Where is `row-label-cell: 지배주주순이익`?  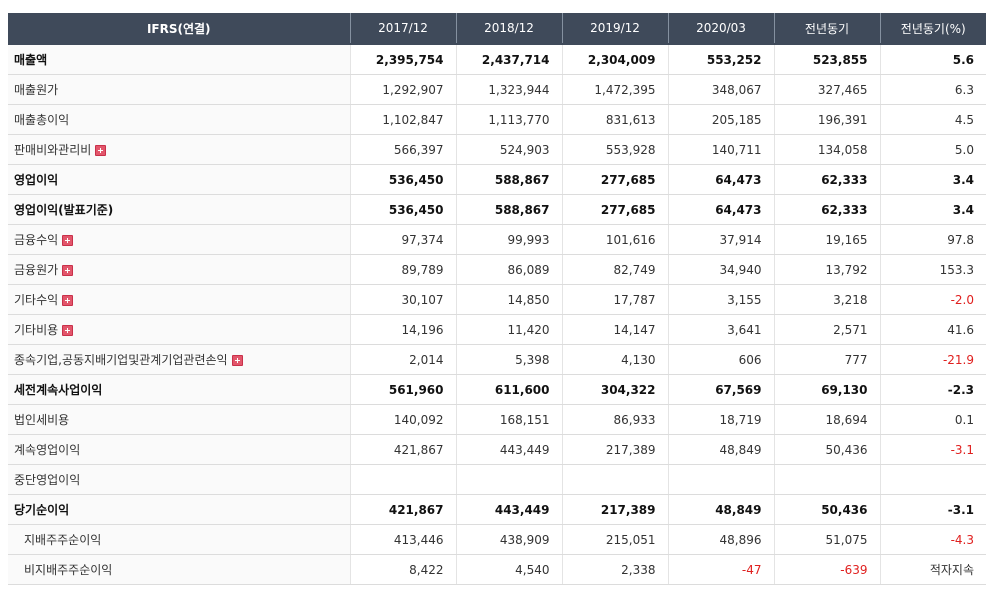 row-label-cell: 지배주주순이익 is located at coordinates (179, 539).